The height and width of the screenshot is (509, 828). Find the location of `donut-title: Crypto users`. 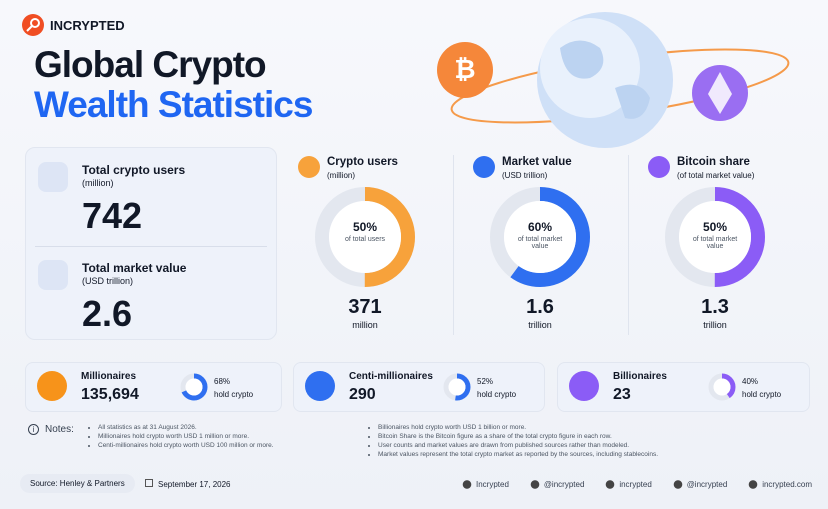

donut-title: Crypto users is located at coordinates (362, 162).